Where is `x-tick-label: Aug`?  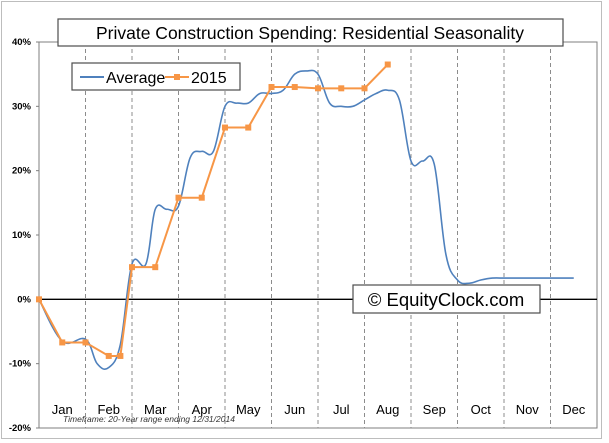
x-tick-label: Aug is located at coordinates (387, 409).